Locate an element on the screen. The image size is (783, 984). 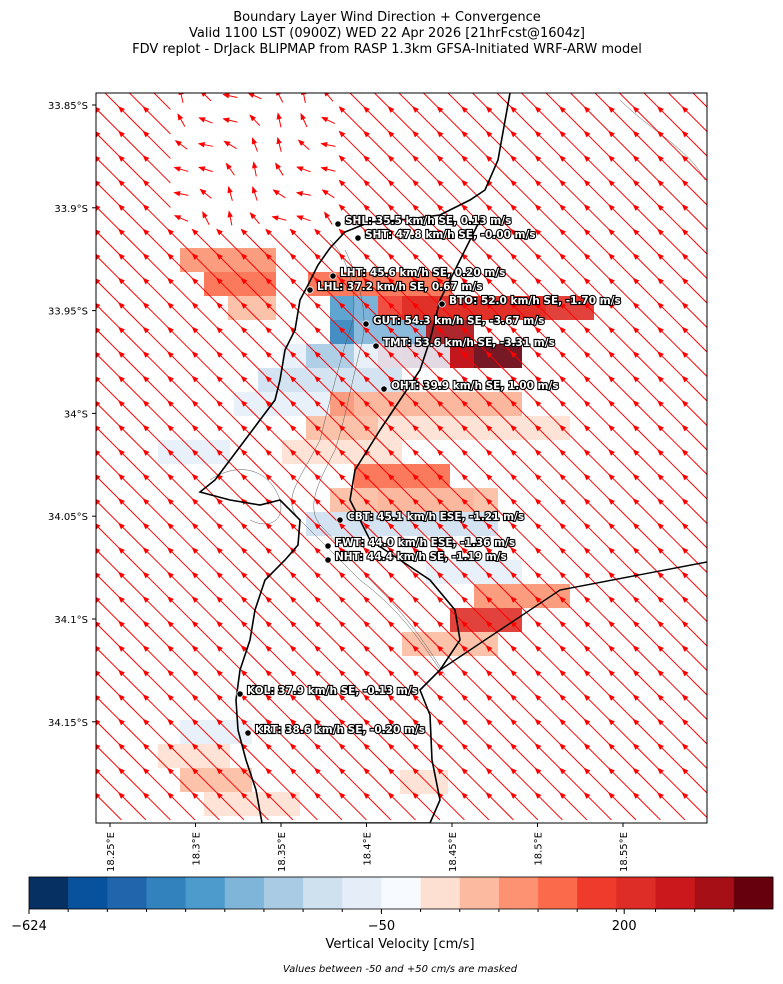
station-label: NHT: 44.4 km/h SE, -1.19 m/s is located at coordinates (421, 557).